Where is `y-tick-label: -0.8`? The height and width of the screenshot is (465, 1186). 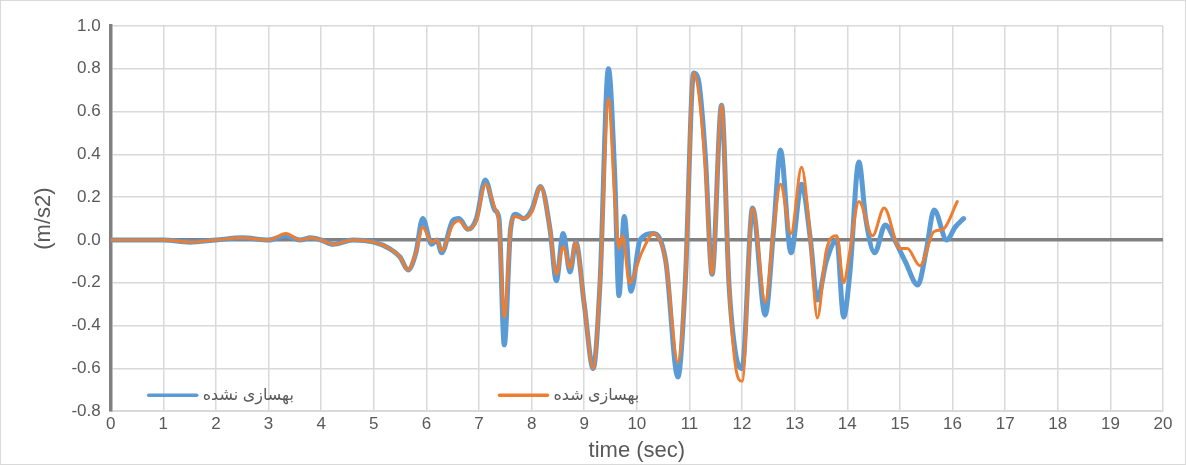
y-tick-label: -0.8 is located at coordinates (86, 410).